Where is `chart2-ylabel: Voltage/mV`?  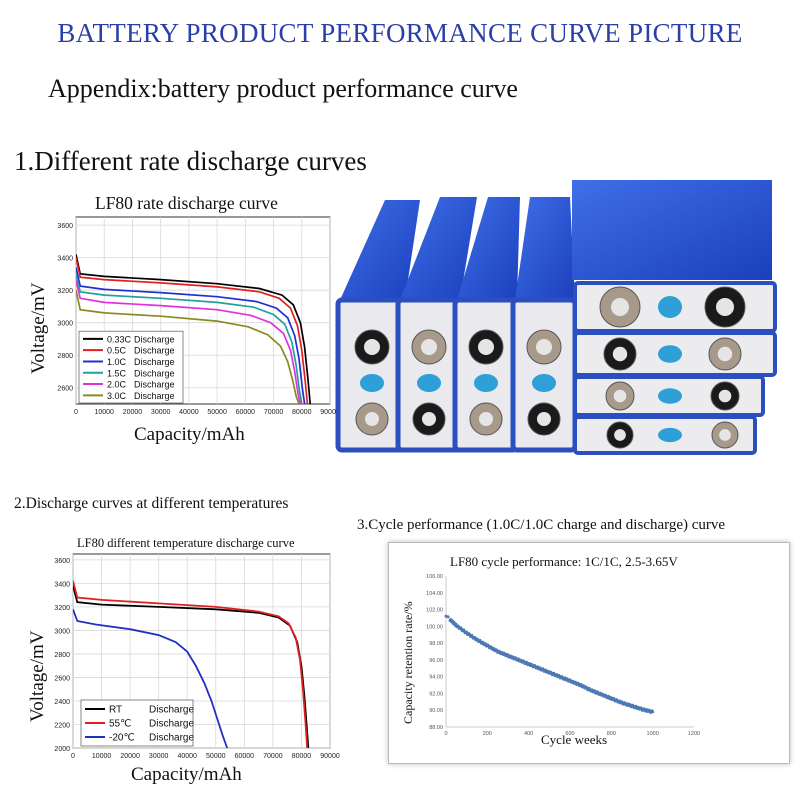 chart2-ylabel: Voltage/mV is located at coordinates (37, 676).